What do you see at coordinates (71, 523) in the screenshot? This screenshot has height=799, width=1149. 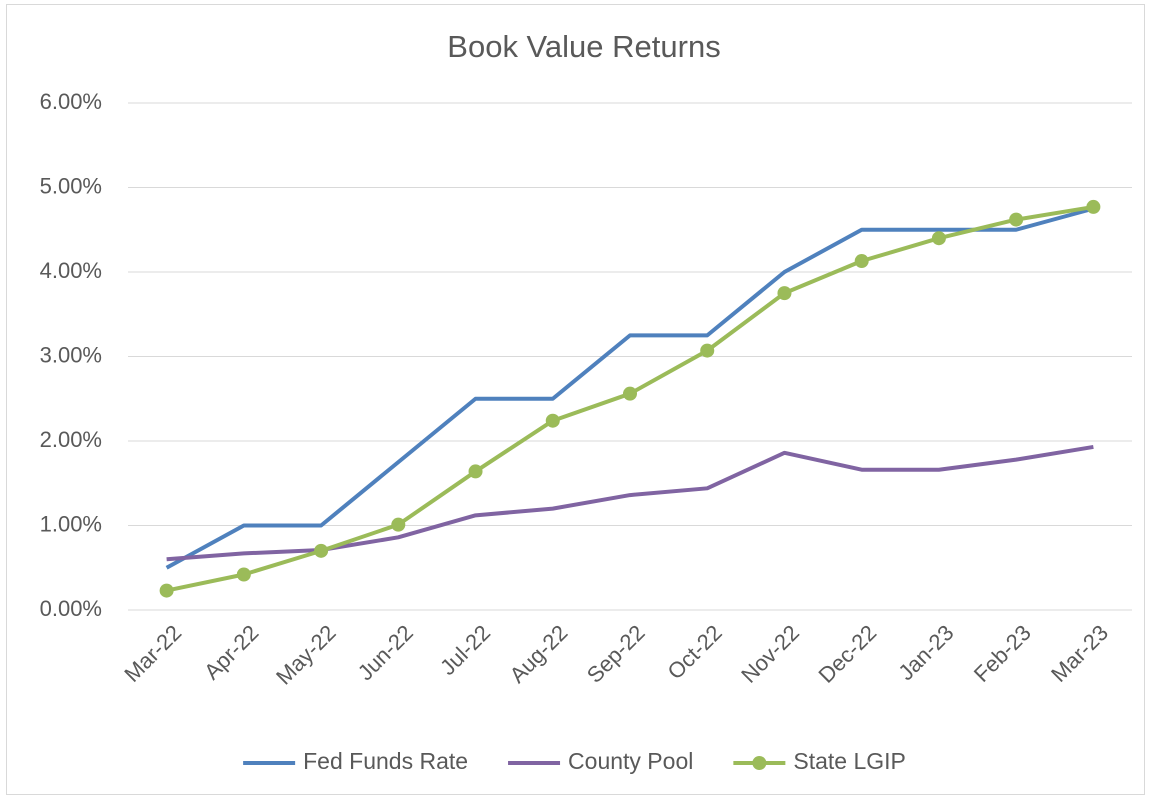 I see `y-tick-label: 1.00%` at bounding box center [71, 523].